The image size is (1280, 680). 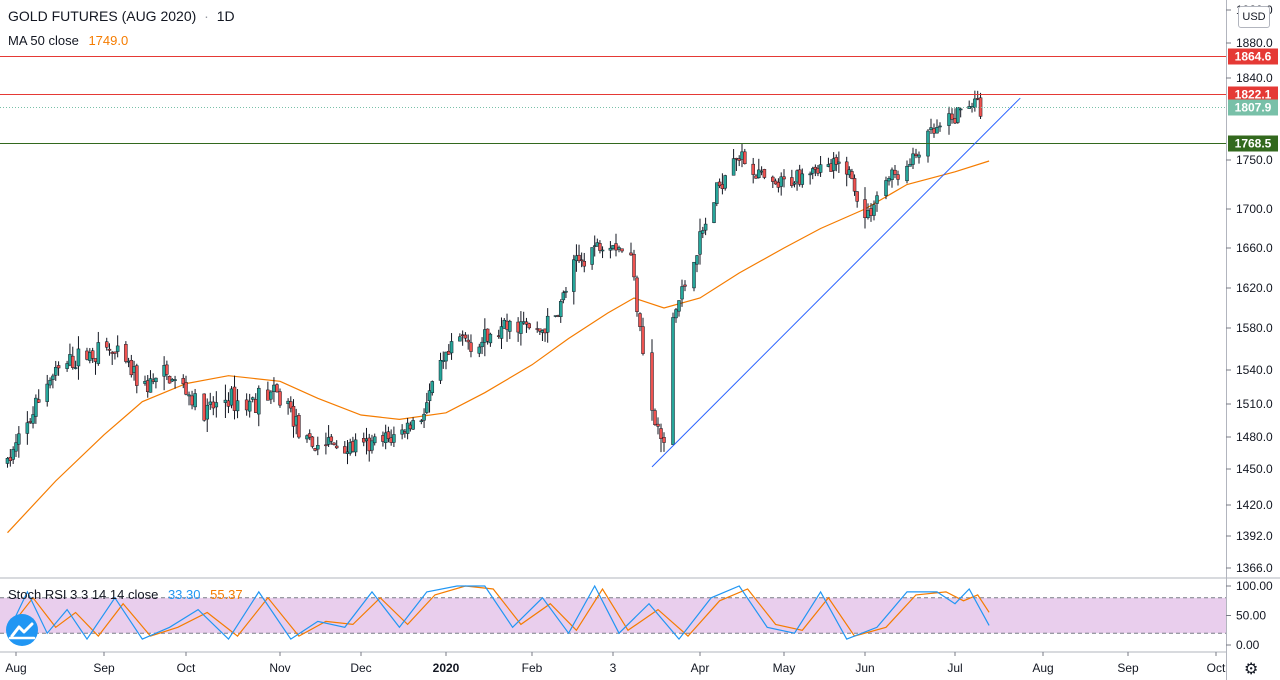 I want to click on chart-title: GOLD FUTURES (AUG 2020) · 1D, so click(x=121, y=16).